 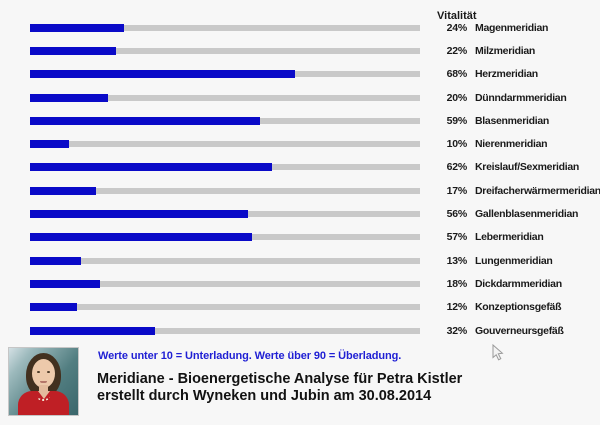 I want to click on meridian-row: 20% Dünndarmmeridian, so click(x=300, y=97).